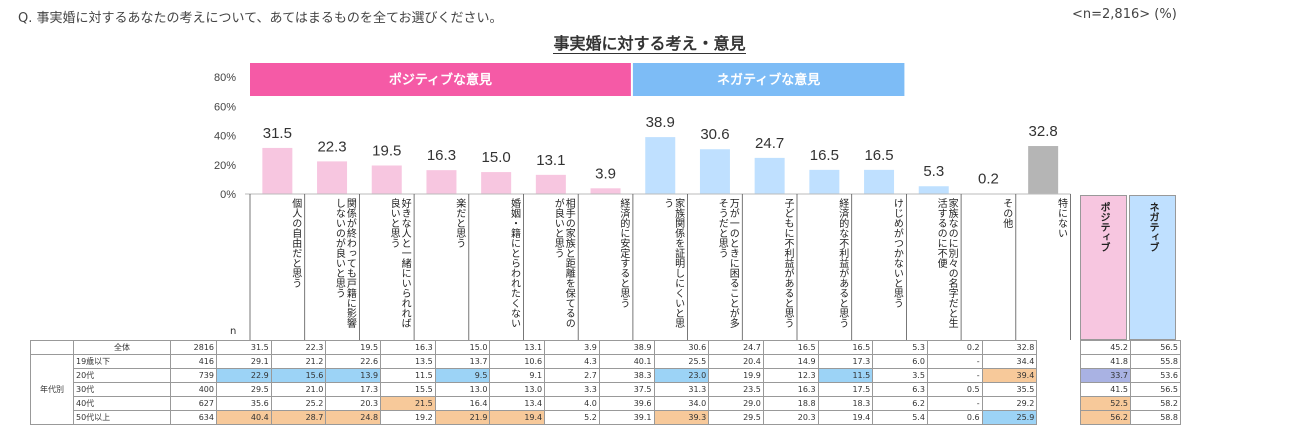 Image resolution: width=1299 pixels, height=430 pixels. I want to click on table-cell: 23.5, so click(736, 389).